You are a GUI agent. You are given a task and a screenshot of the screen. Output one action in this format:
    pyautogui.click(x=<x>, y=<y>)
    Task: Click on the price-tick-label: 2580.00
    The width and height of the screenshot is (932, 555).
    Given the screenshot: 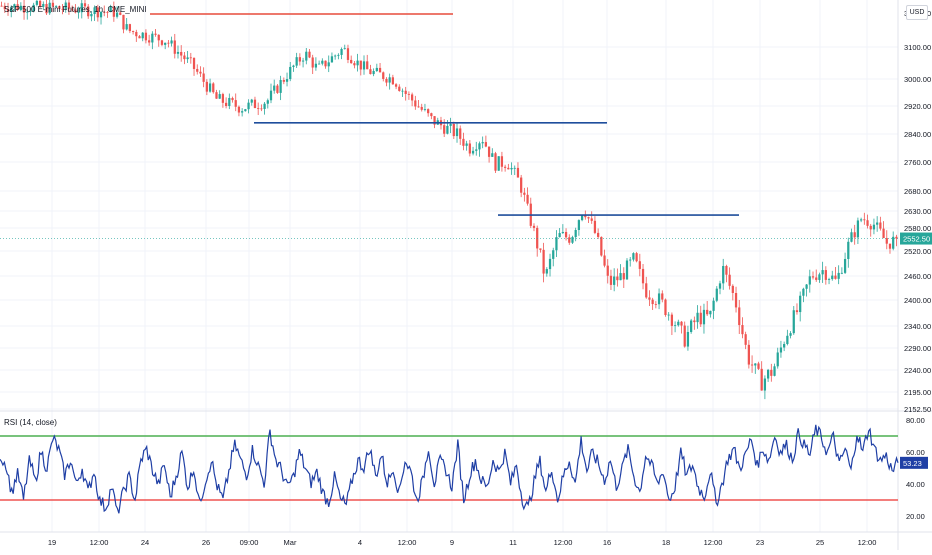 What is the action you would take?
    pyautogui.click(x=917, y=228)
    